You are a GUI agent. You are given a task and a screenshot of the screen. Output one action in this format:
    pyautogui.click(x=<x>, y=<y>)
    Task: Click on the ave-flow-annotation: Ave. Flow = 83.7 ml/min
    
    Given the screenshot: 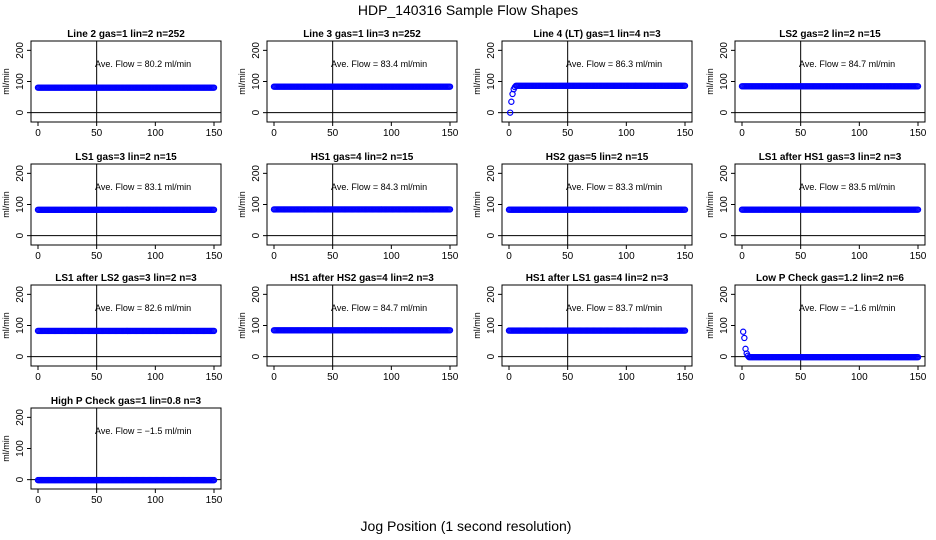 What is the action you would take?
    pyautogui.click(x=614, y=308)
    